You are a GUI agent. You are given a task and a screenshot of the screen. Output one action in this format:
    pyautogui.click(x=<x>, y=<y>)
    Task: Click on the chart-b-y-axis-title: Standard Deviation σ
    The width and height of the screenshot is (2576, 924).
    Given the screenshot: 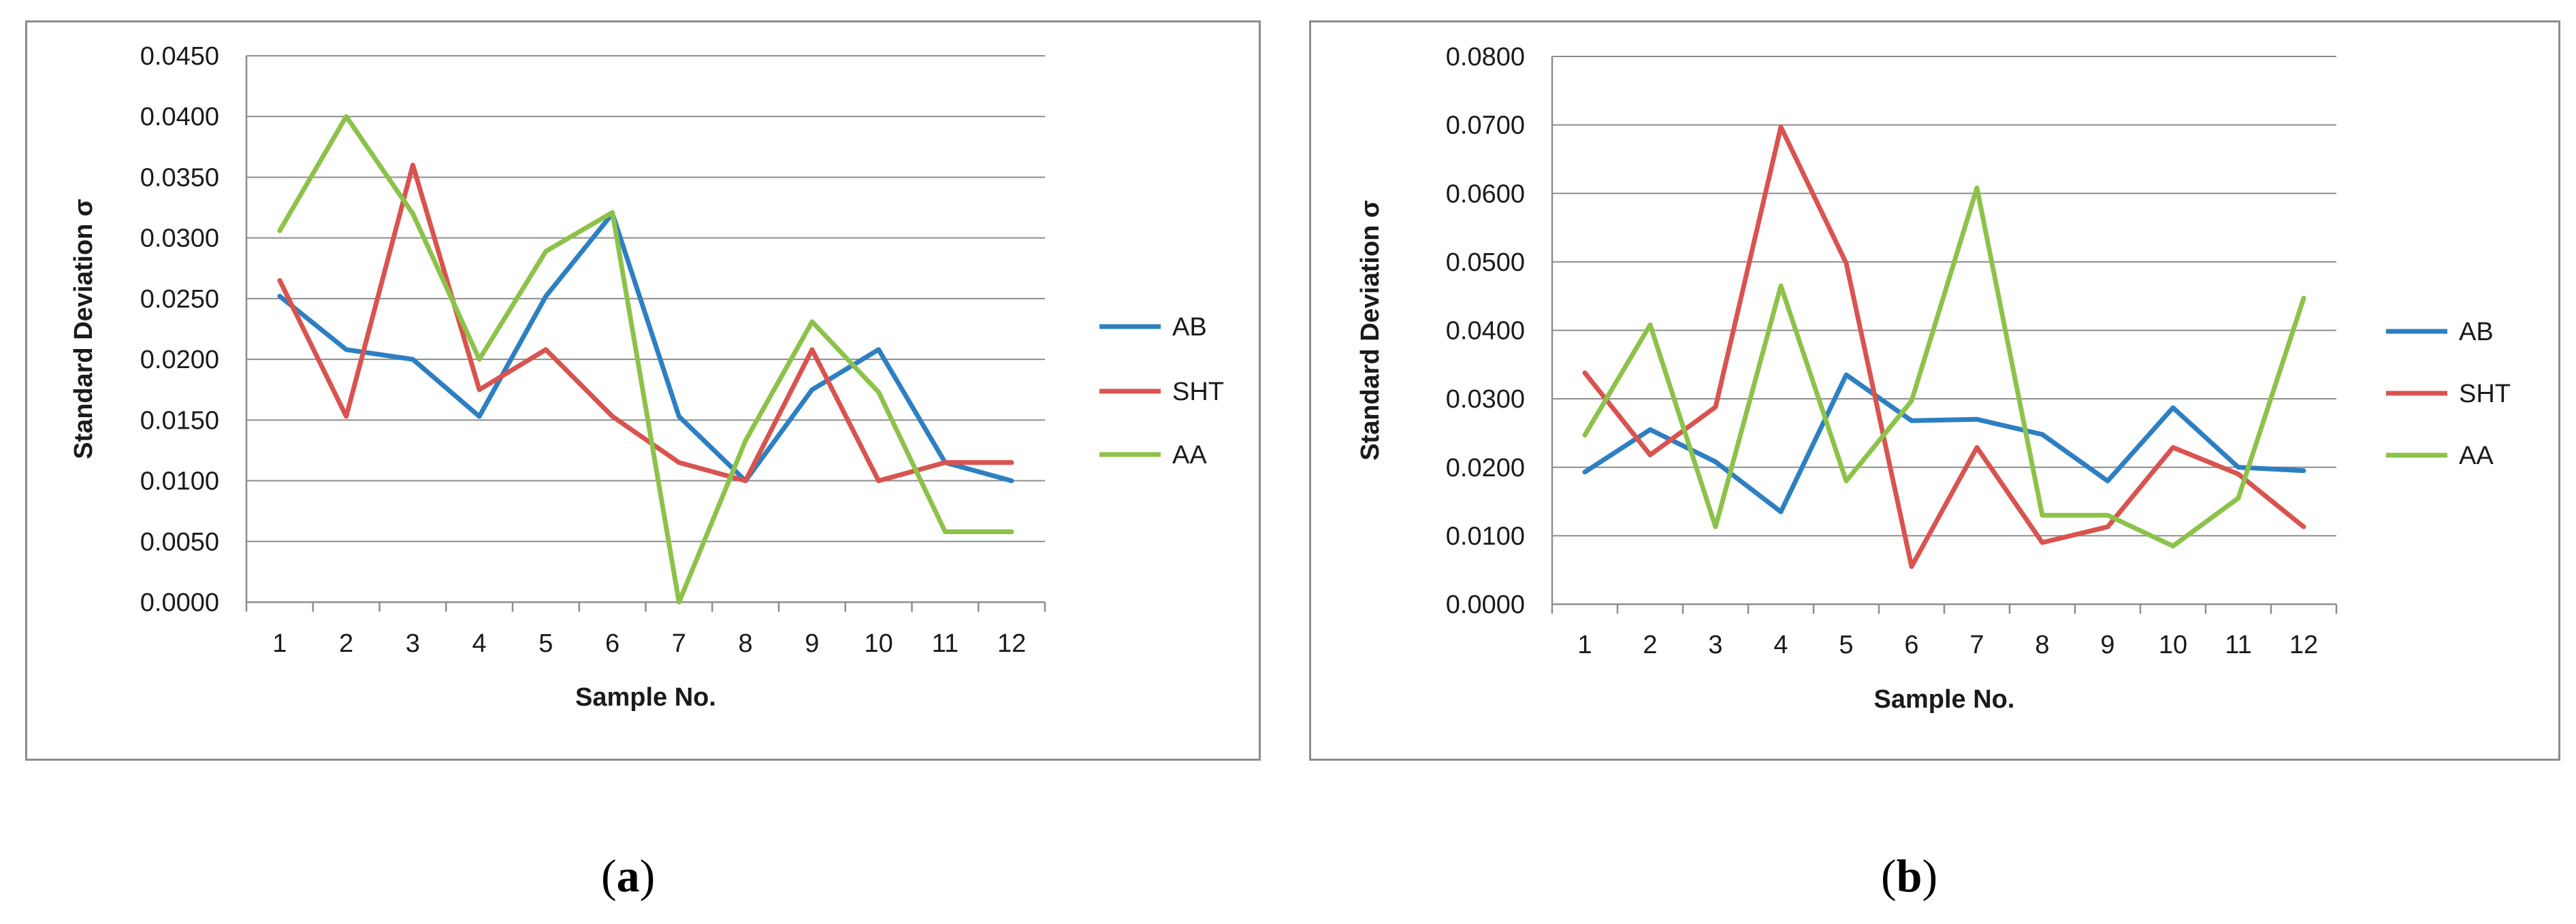 What is the action you would take?
    pyautogui.click(x=1371, y=330)
    